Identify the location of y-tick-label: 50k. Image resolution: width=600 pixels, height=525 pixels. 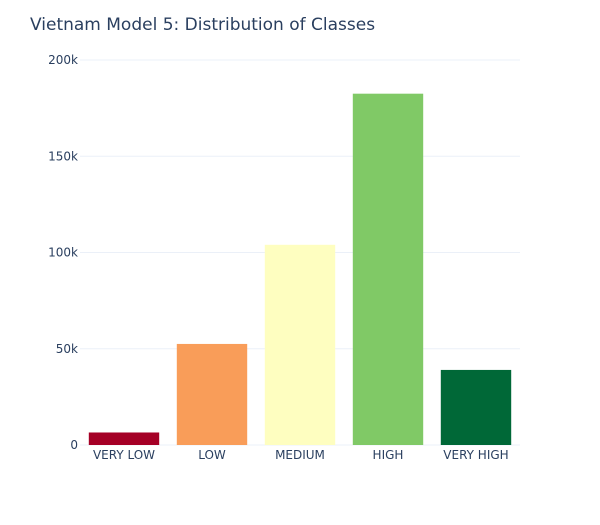
(67, 349).